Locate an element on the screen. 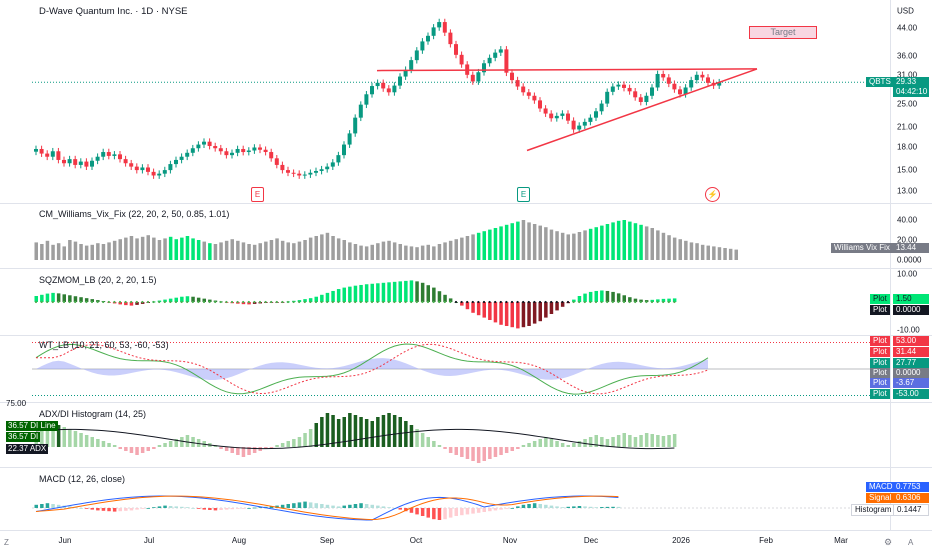  timezone-icon: Z is located at coordinates (6, 542).